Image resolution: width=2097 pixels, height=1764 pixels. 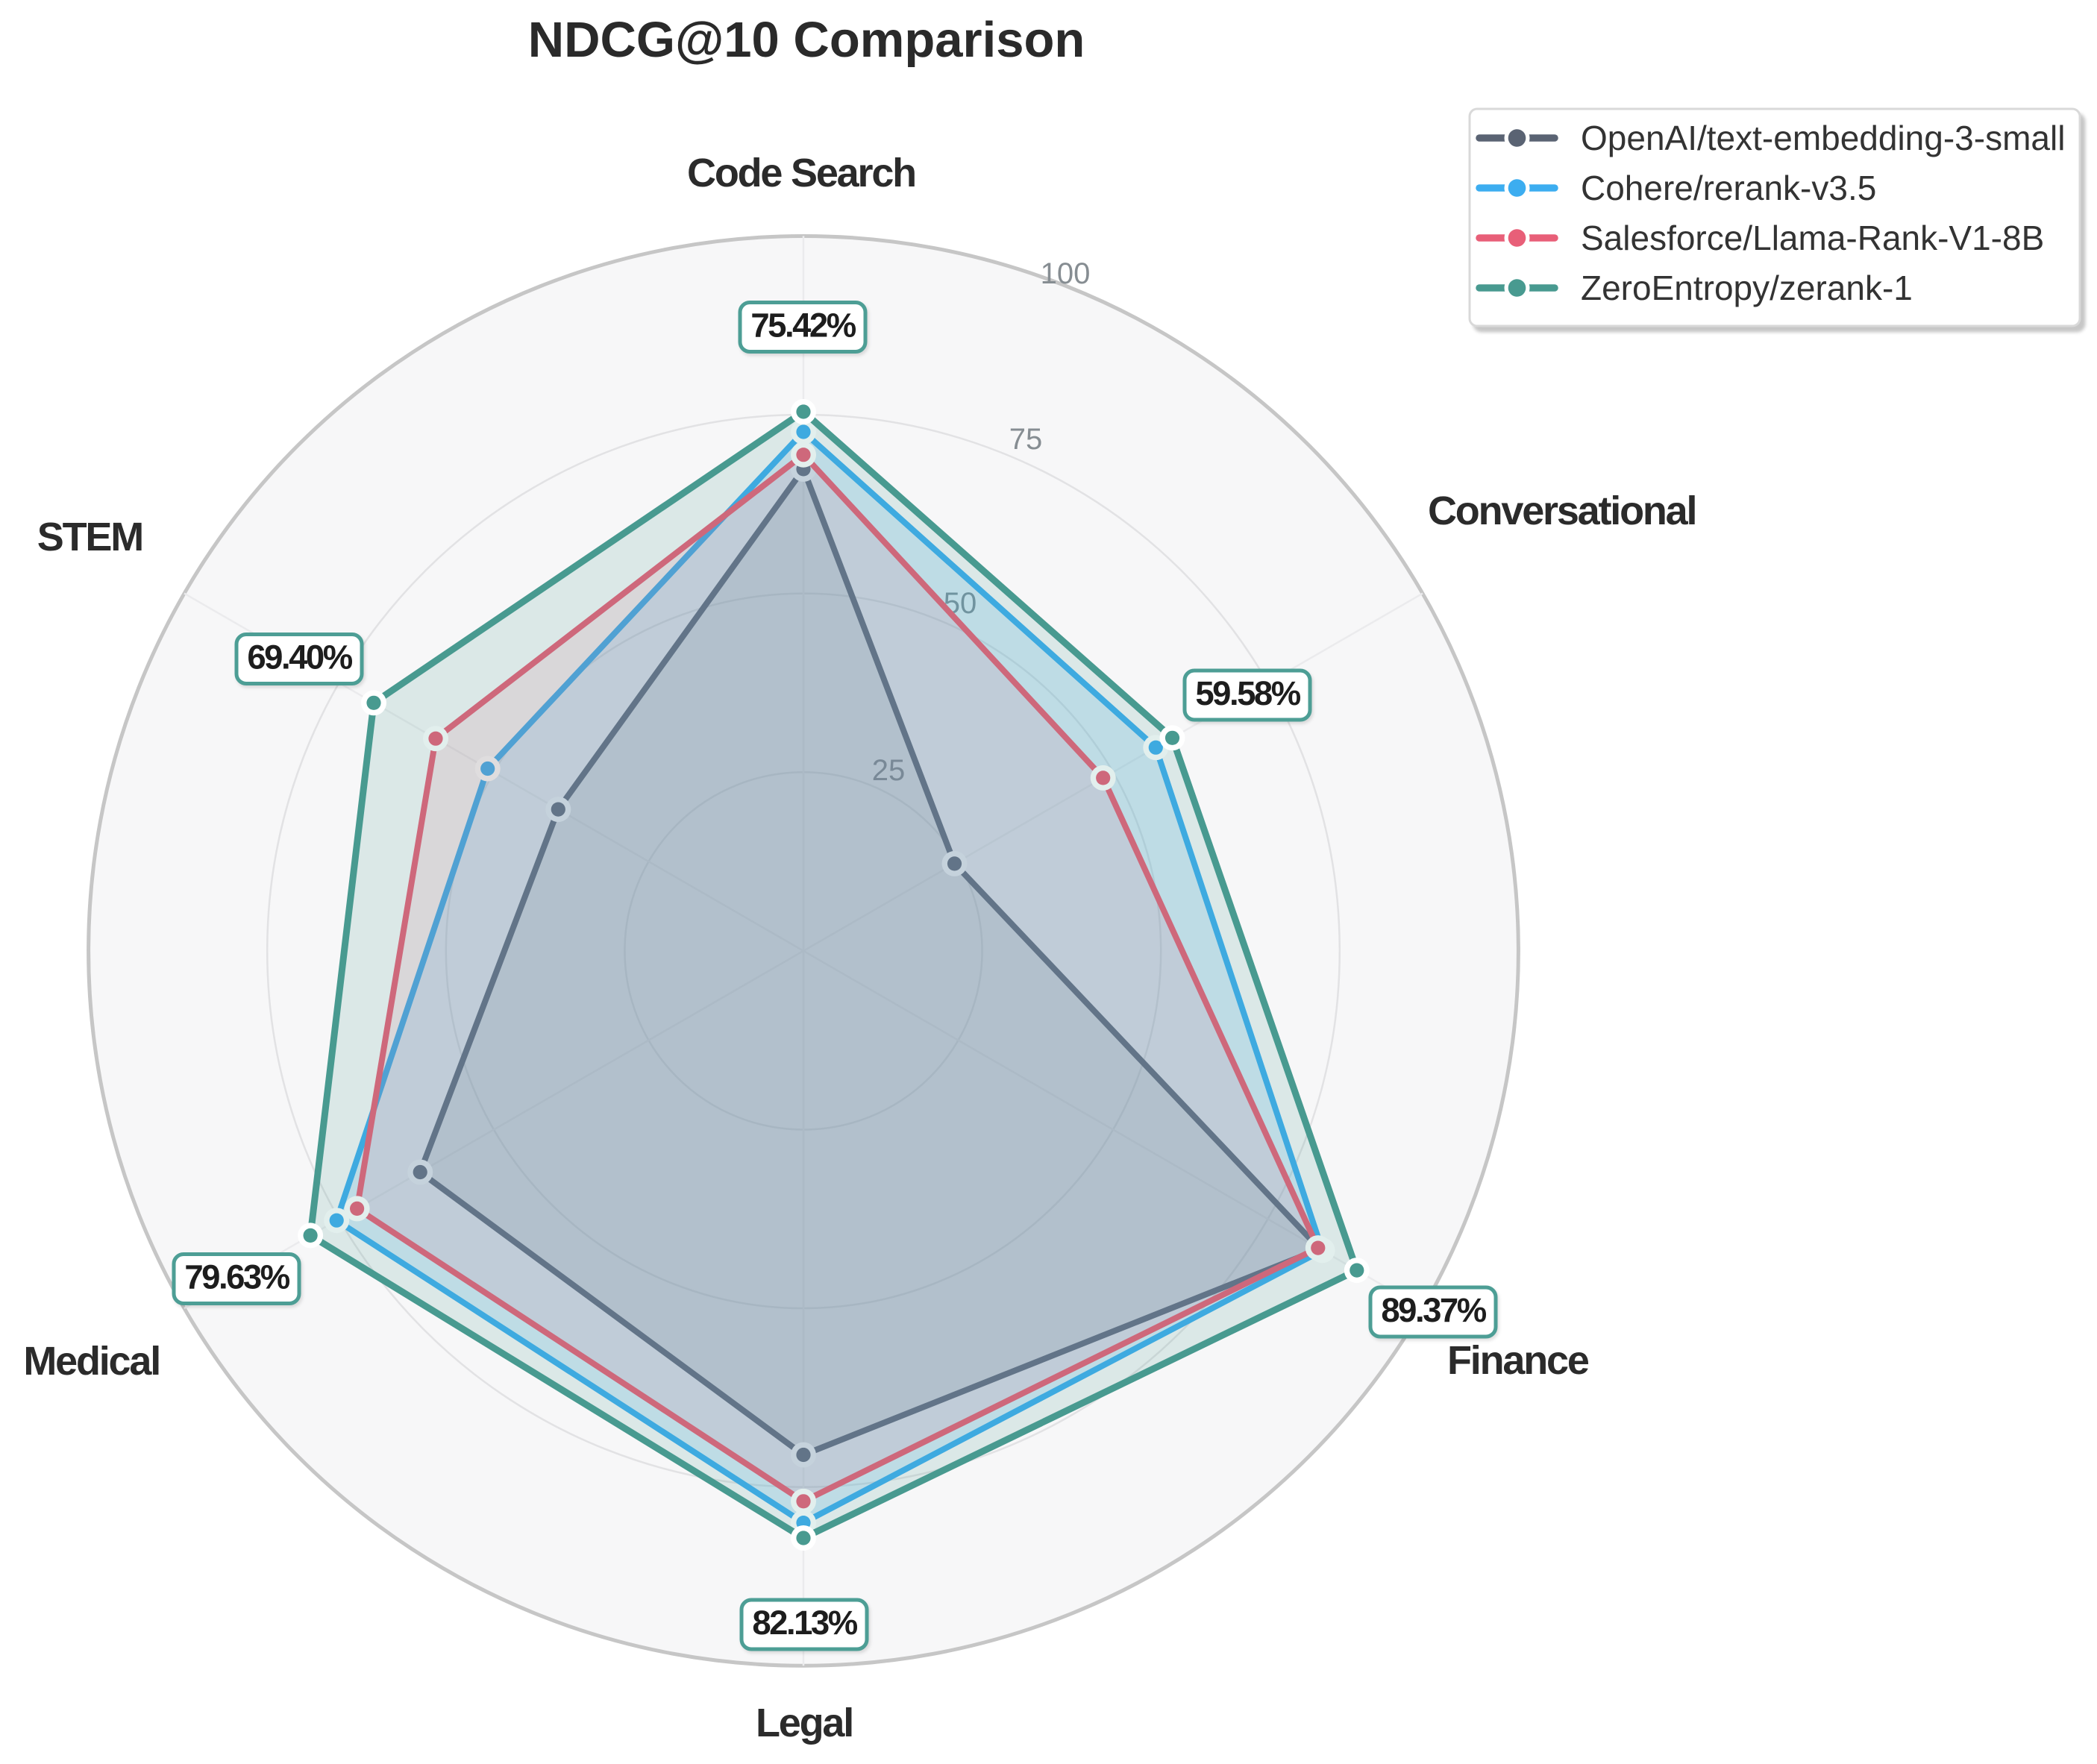 I want to click on svg-text: OpenAI/text-embedding-3-small, so click(x=1823, y=138).